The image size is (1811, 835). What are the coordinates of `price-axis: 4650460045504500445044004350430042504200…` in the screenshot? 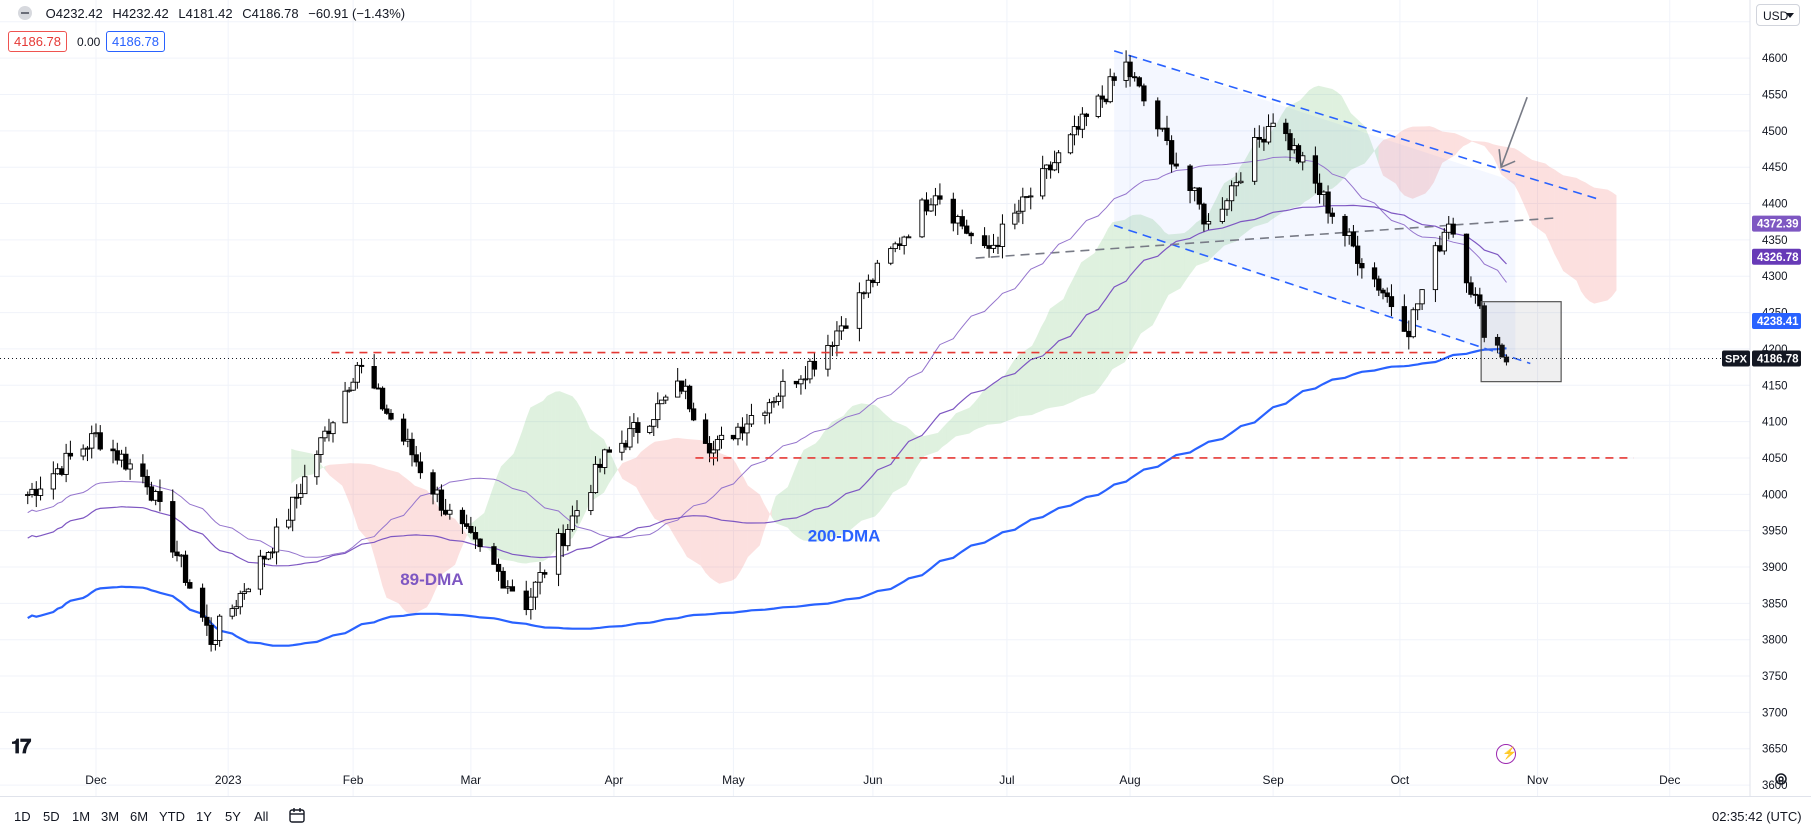 It's located at (1761, 398).